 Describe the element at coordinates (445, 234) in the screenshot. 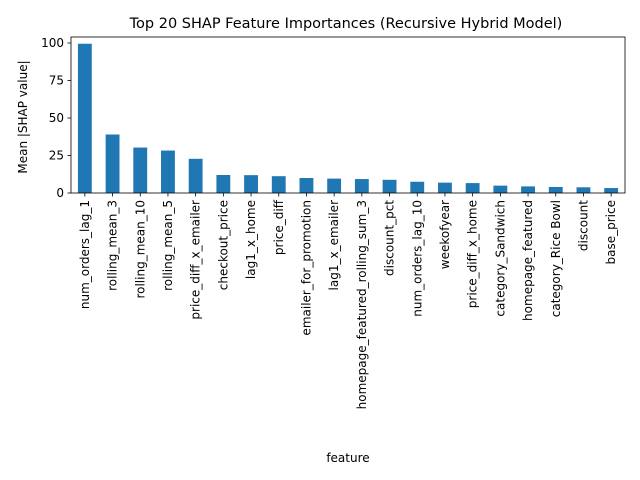

I see `x-tick-label-13: weekofyear` at that location.